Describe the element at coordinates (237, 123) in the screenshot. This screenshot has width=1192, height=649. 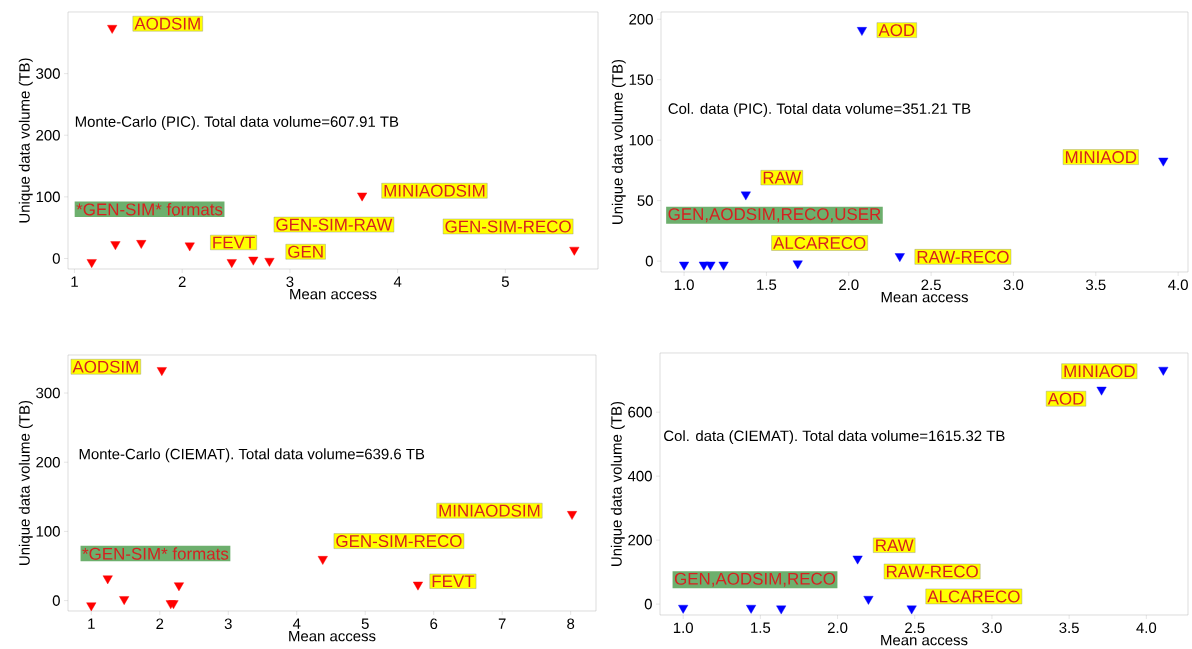
I see `annotation: Monte-Carlo (PIC). Total data volume=607.91 TB` at that location.